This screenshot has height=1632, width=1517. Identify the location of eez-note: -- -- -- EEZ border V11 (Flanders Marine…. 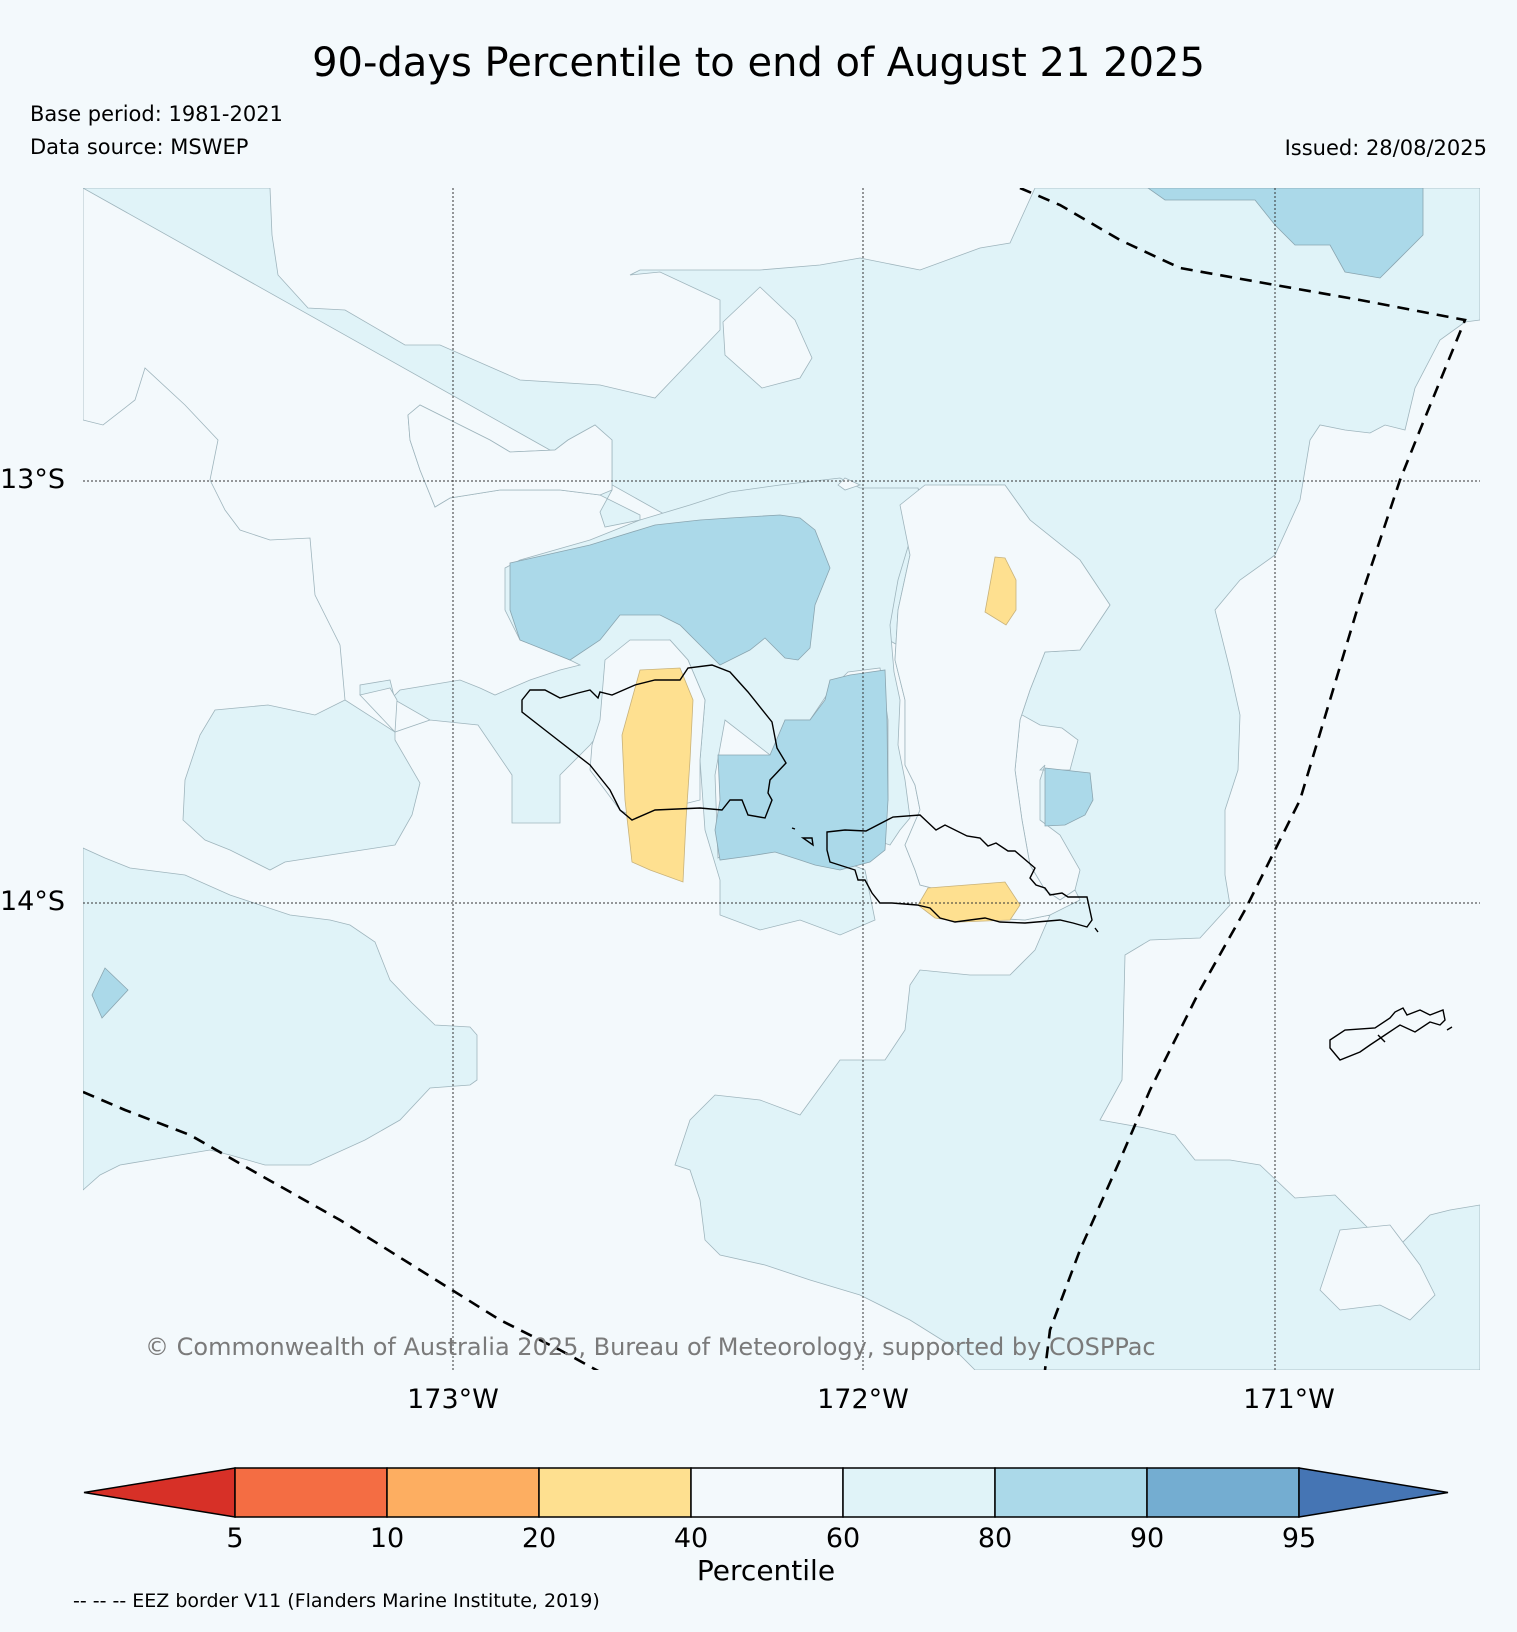
(336, 1601).